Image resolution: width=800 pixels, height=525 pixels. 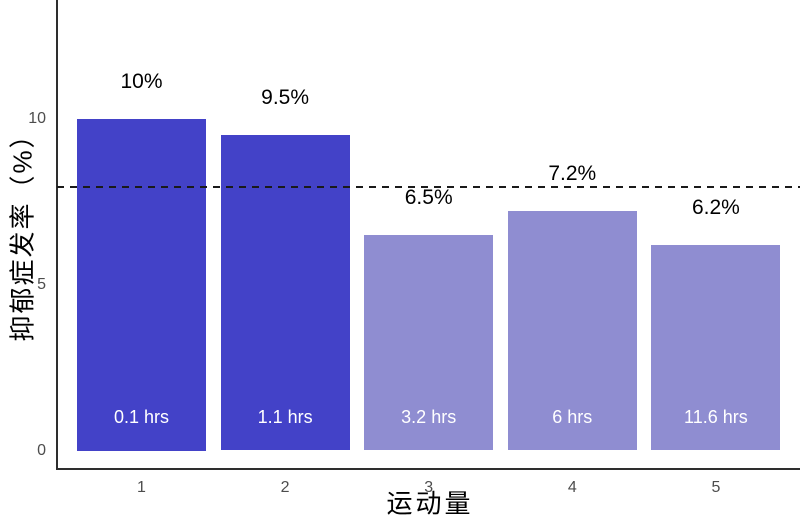 I want to click on x-tick-label: 5, so click(x=716, y=487).